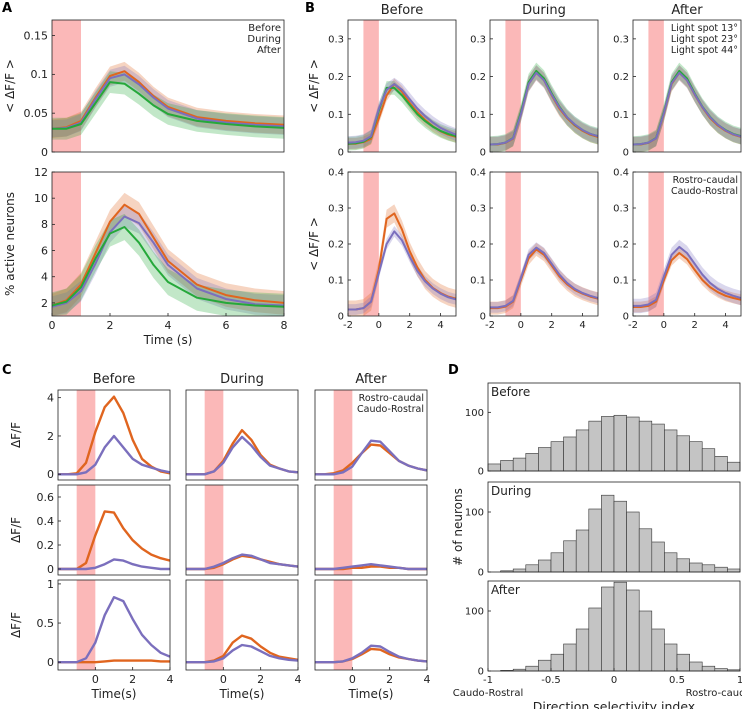 The image size is (742, 709). What do you see at coordinates (704, 39) in the screenshot?
I see `legend-entry: Light spot 23°` at bounding box center [704, 39].